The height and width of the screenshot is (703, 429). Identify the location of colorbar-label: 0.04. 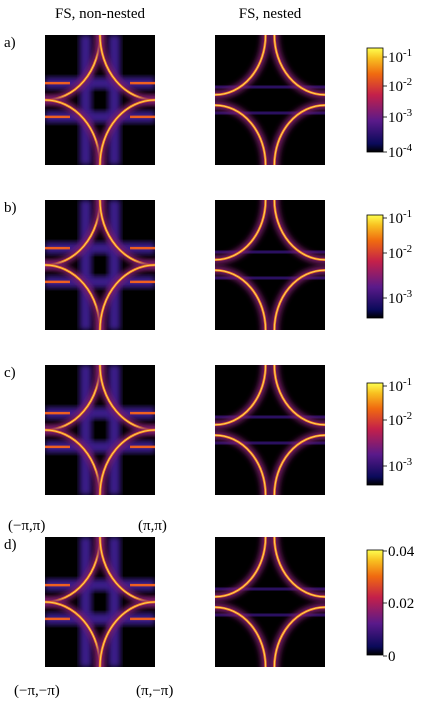
(401, 552).